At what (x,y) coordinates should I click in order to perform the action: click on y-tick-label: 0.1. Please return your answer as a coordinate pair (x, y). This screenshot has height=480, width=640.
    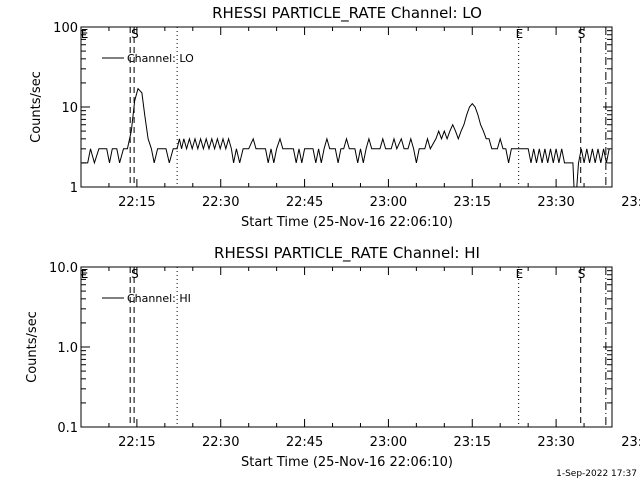
    Looking at the image, I should click on (67, 428).